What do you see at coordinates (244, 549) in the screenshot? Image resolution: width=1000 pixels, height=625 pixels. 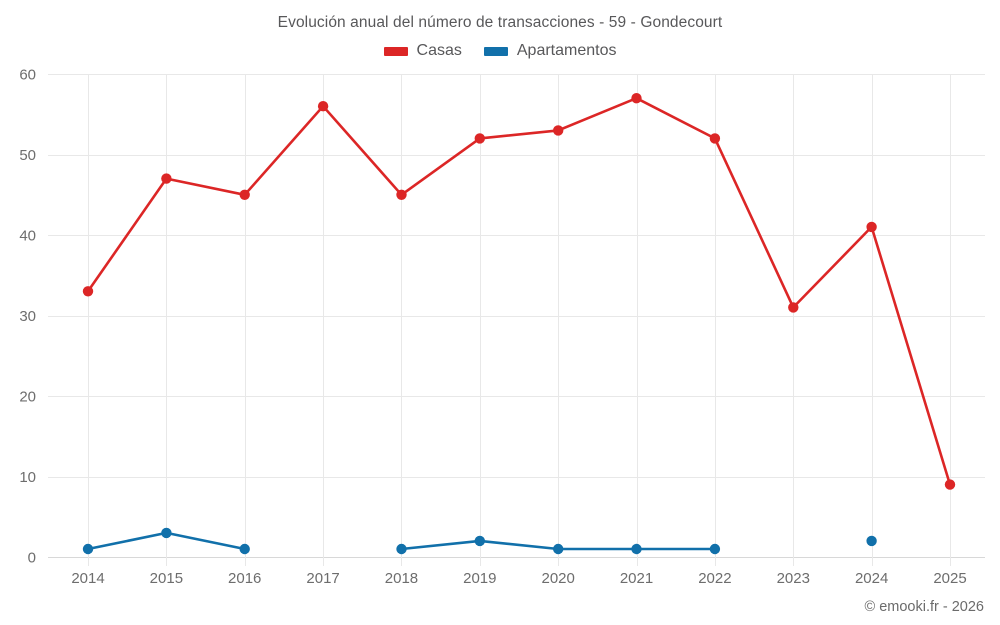 I see `data-point-apartamentos-2016` at bounding box center [244, 549].